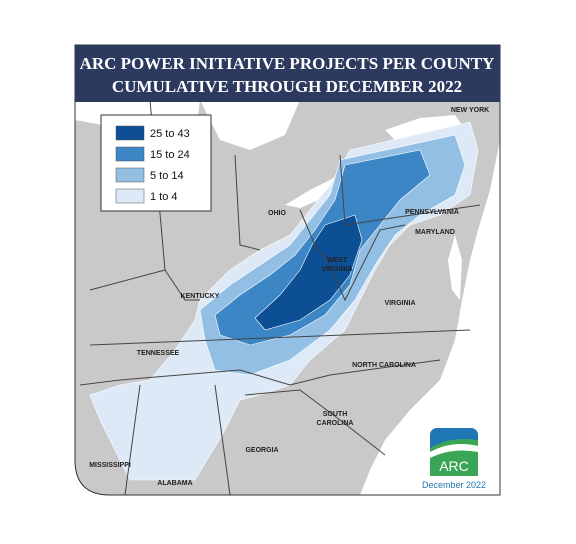 The height and width of the screenshot is (544, 576). I want to click on legend-items: 25 to 43 15 to 24 5 to 14 1 to 4, so click(152, 164).